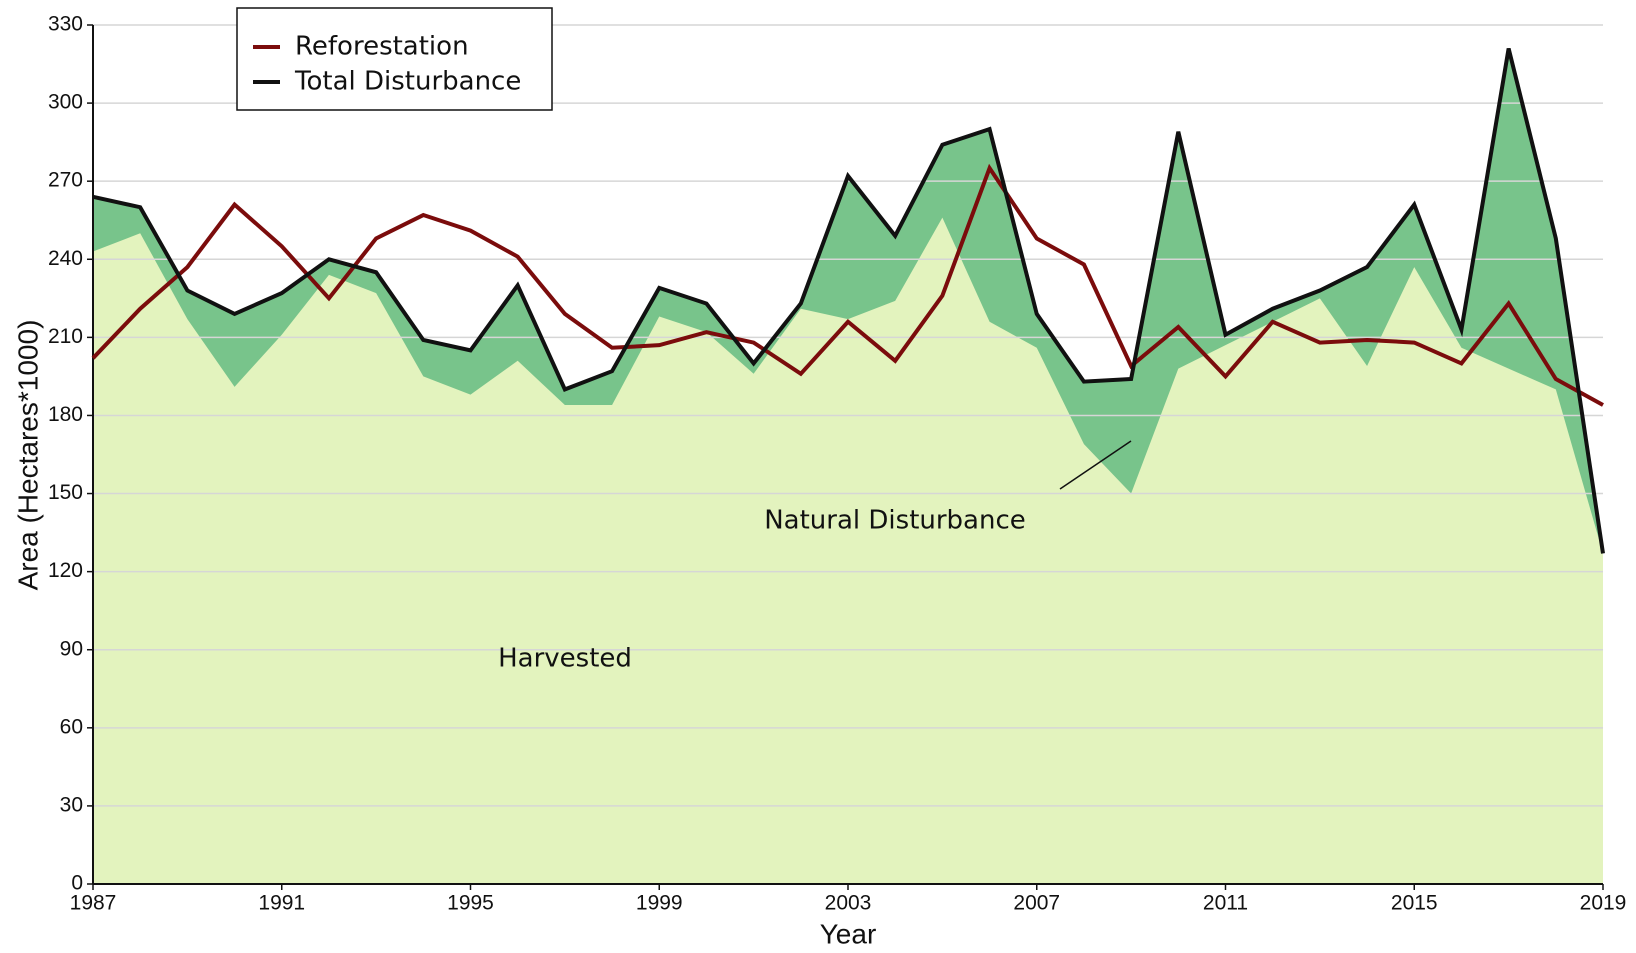 The height and width of the screenshot is (953, 1636). I want to click on legend-label: Reforestation, so click(382, 47).